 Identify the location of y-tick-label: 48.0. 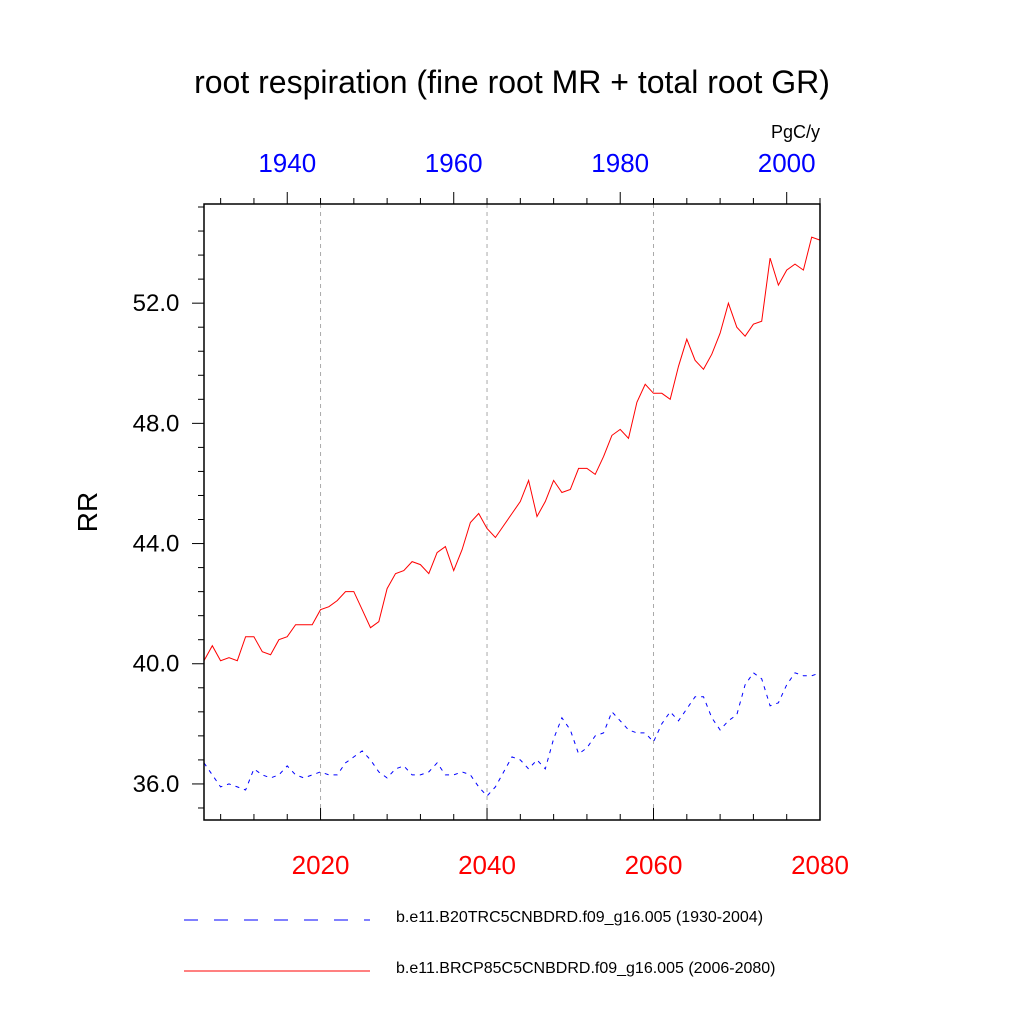
(156, 423).